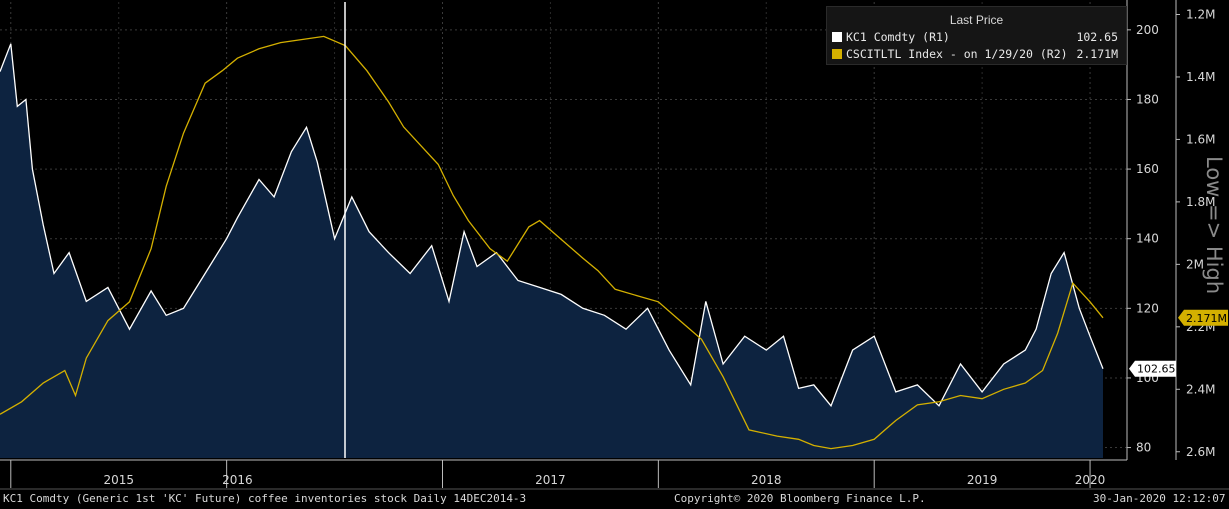 The width and height of the screenshot is (1229, 509). What do you see at coordinates (1200, 389) in the screenshot?
I see `r2-tick-label: 2.4M` at bounding box center [1200, 389].